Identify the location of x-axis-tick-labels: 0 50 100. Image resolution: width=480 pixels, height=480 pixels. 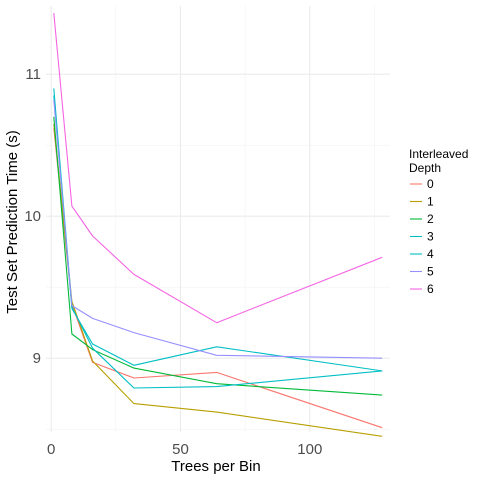
(184, 449).